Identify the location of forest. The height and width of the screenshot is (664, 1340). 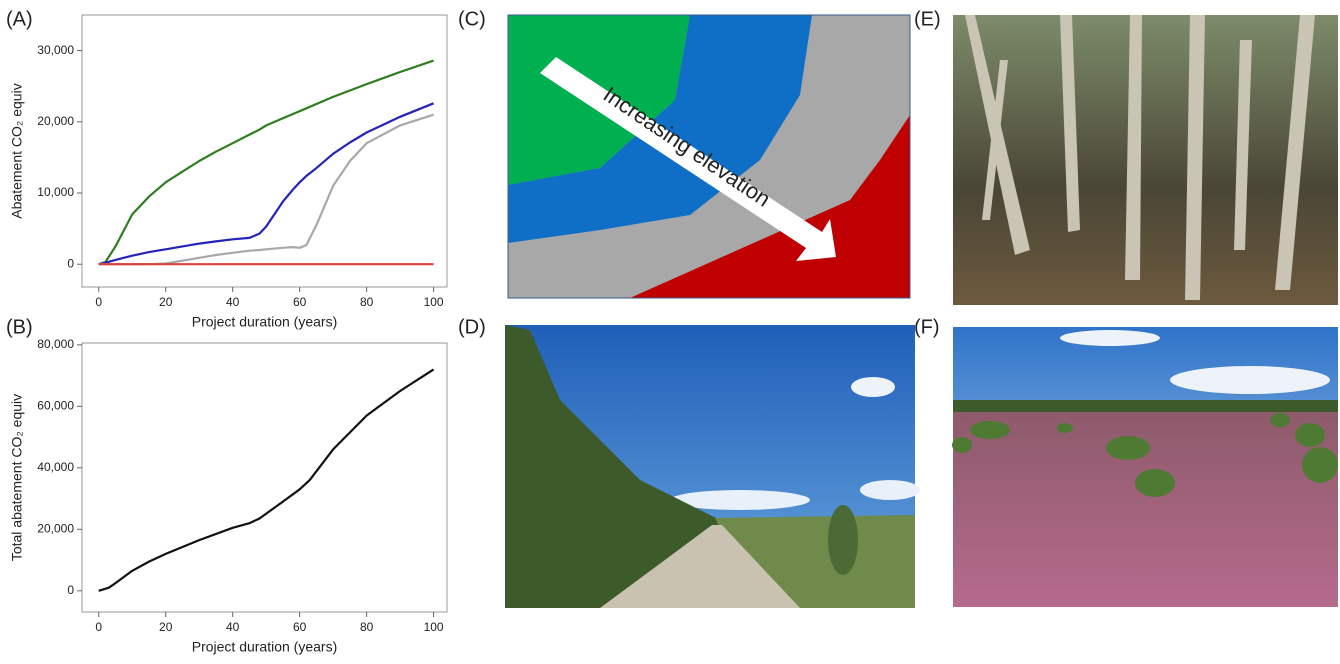
(1145, 160).